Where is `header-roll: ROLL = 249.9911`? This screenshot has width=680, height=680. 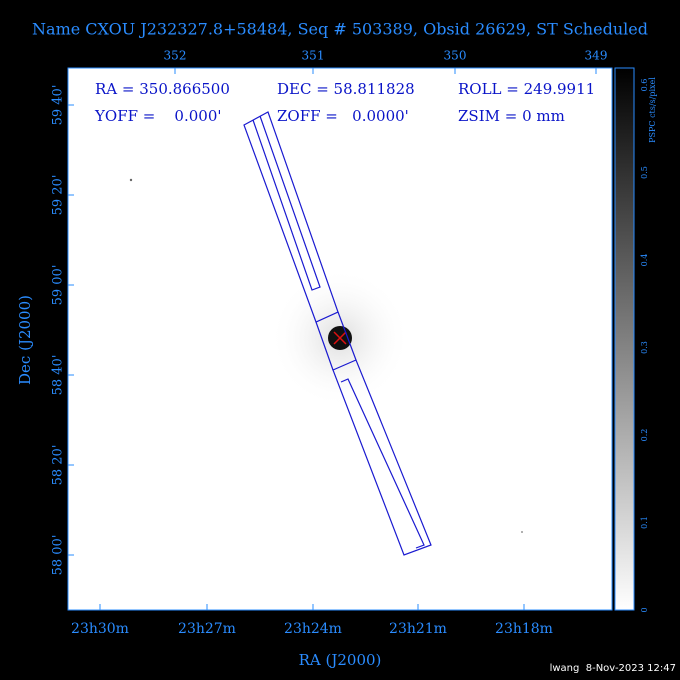
header-roll: ROLL = 249.9911 is located at coordinates (526, 89).